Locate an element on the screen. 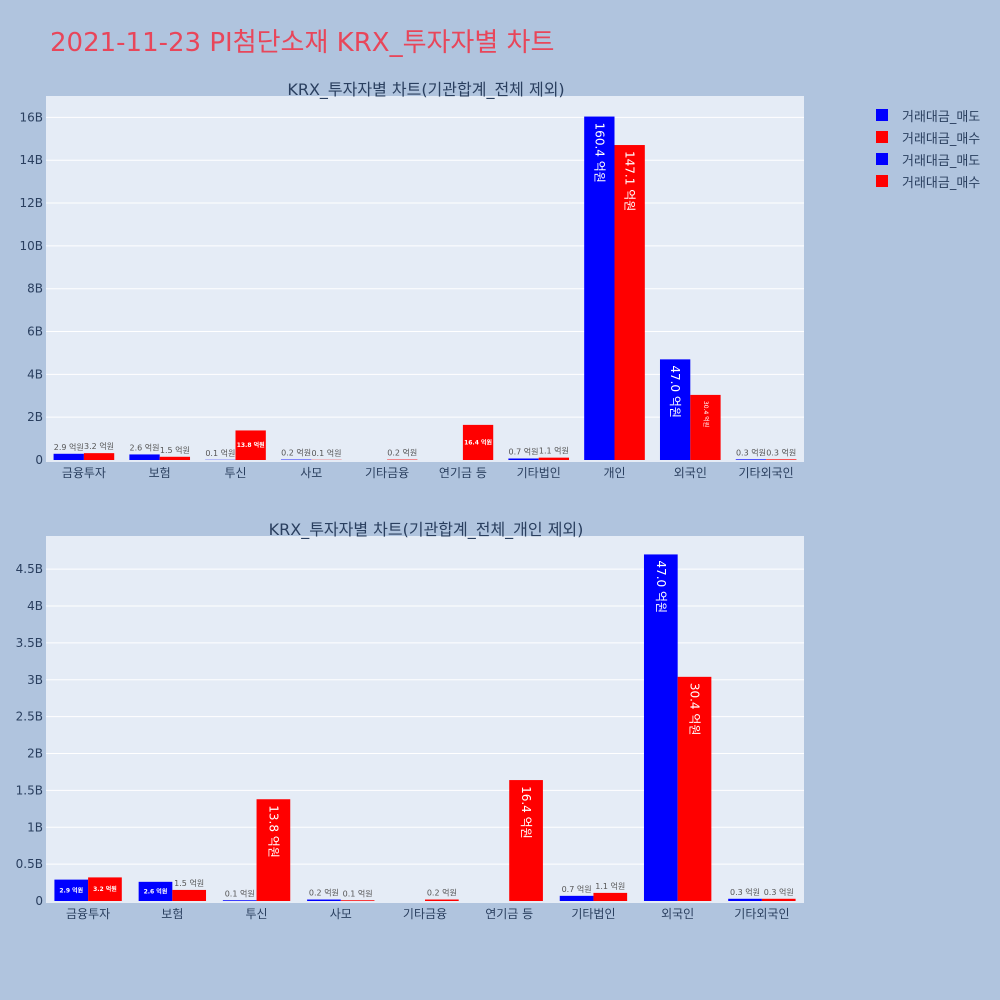 The image size is (1000, 1000). chart-title-2: KRX_투자자별 차트(기관합계_전체_개인 제외) is located at coordinates (426, 530).